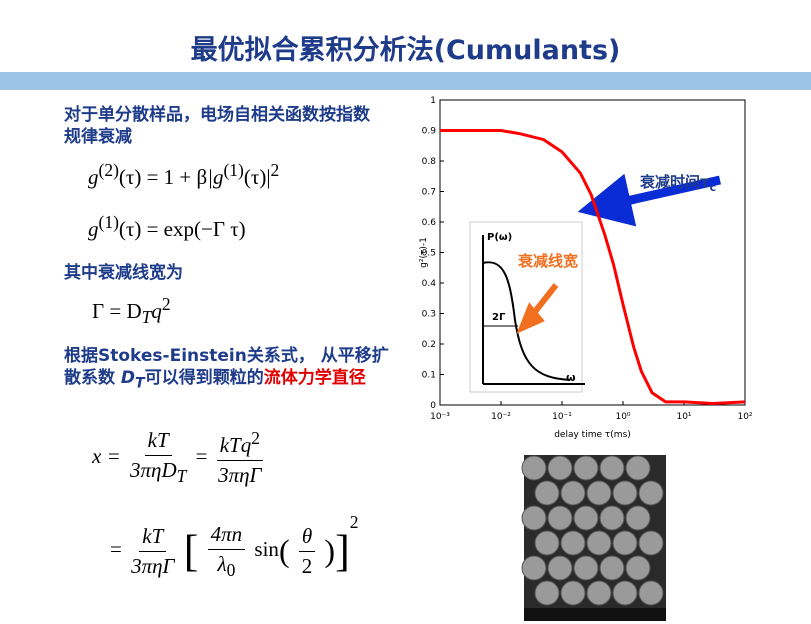 The image size is (811, 624). What do you see at coordinates (163, 177) in the screenshot?
I see `text-segment: (τ) = 1 + β` at bounding box center [163, 177].